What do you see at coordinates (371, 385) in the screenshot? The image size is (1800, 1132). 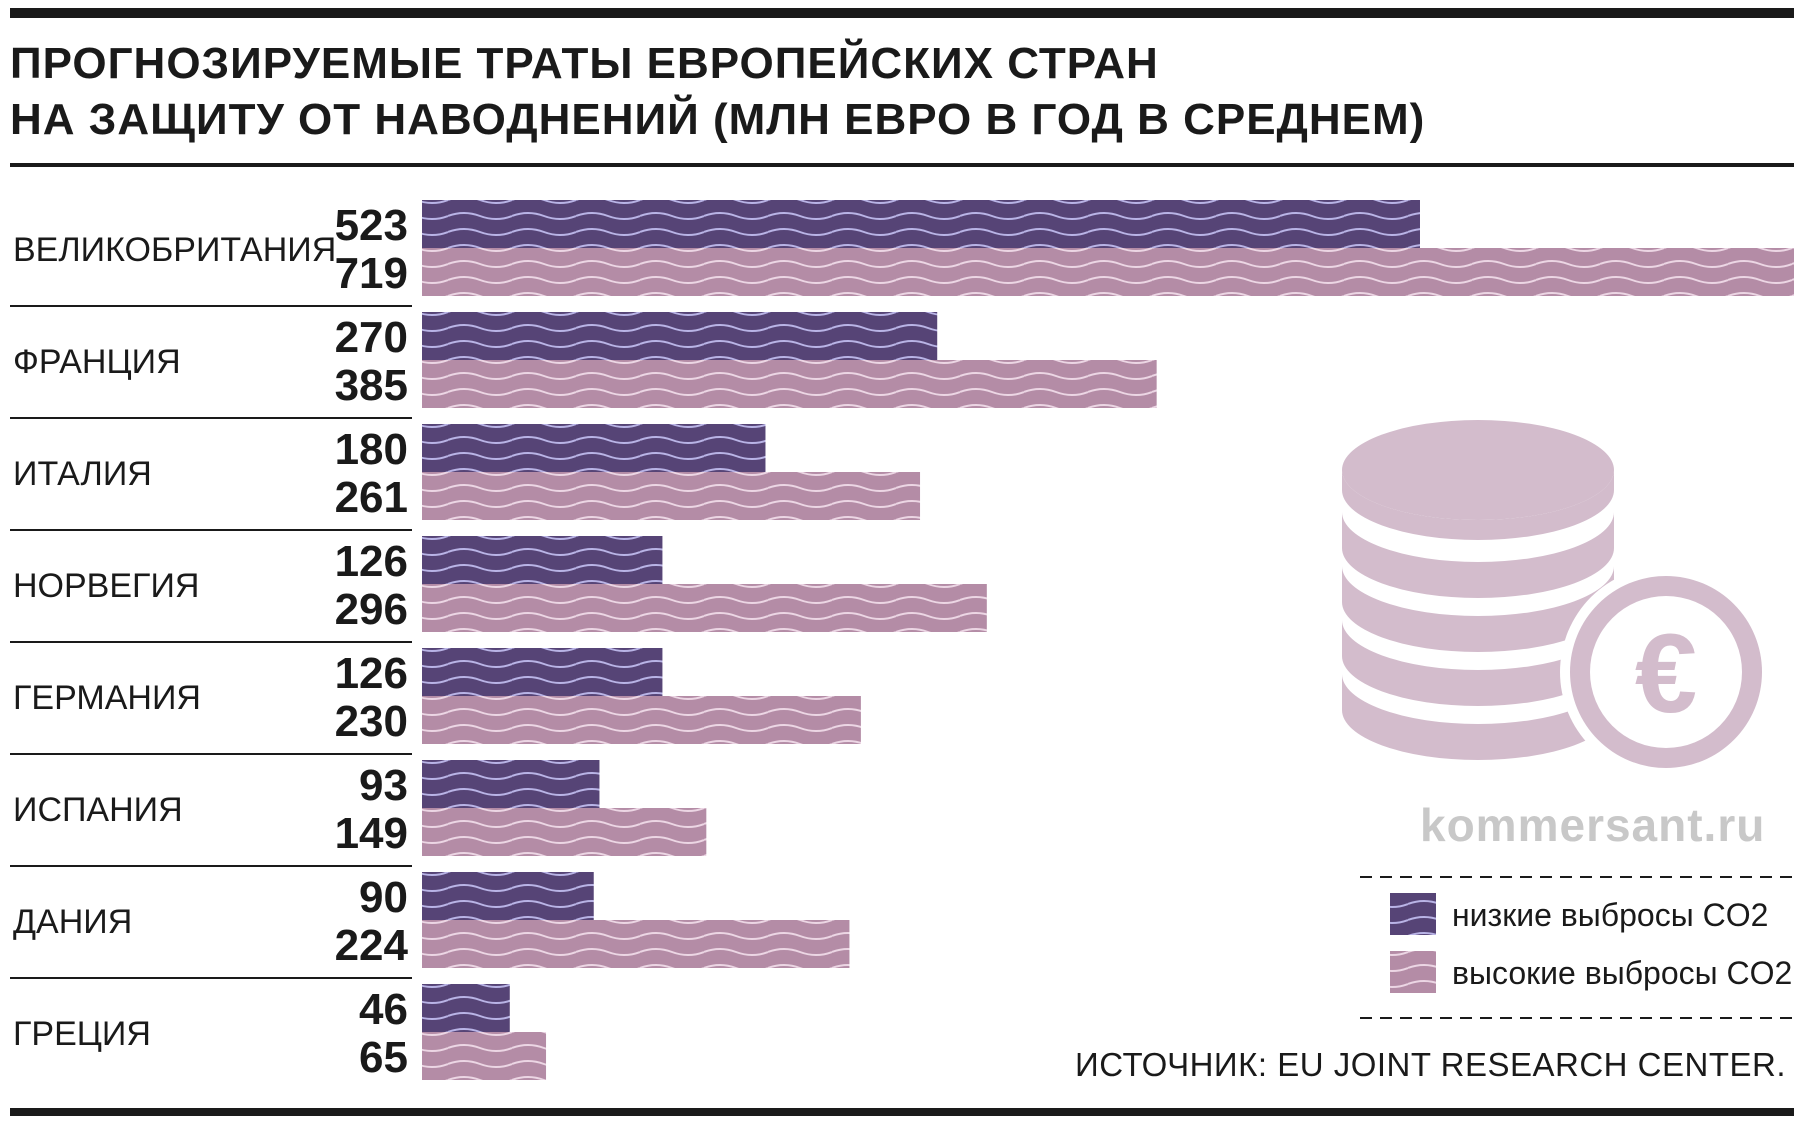 I see `value-label-high: 385` at bounding box center [371, 385].